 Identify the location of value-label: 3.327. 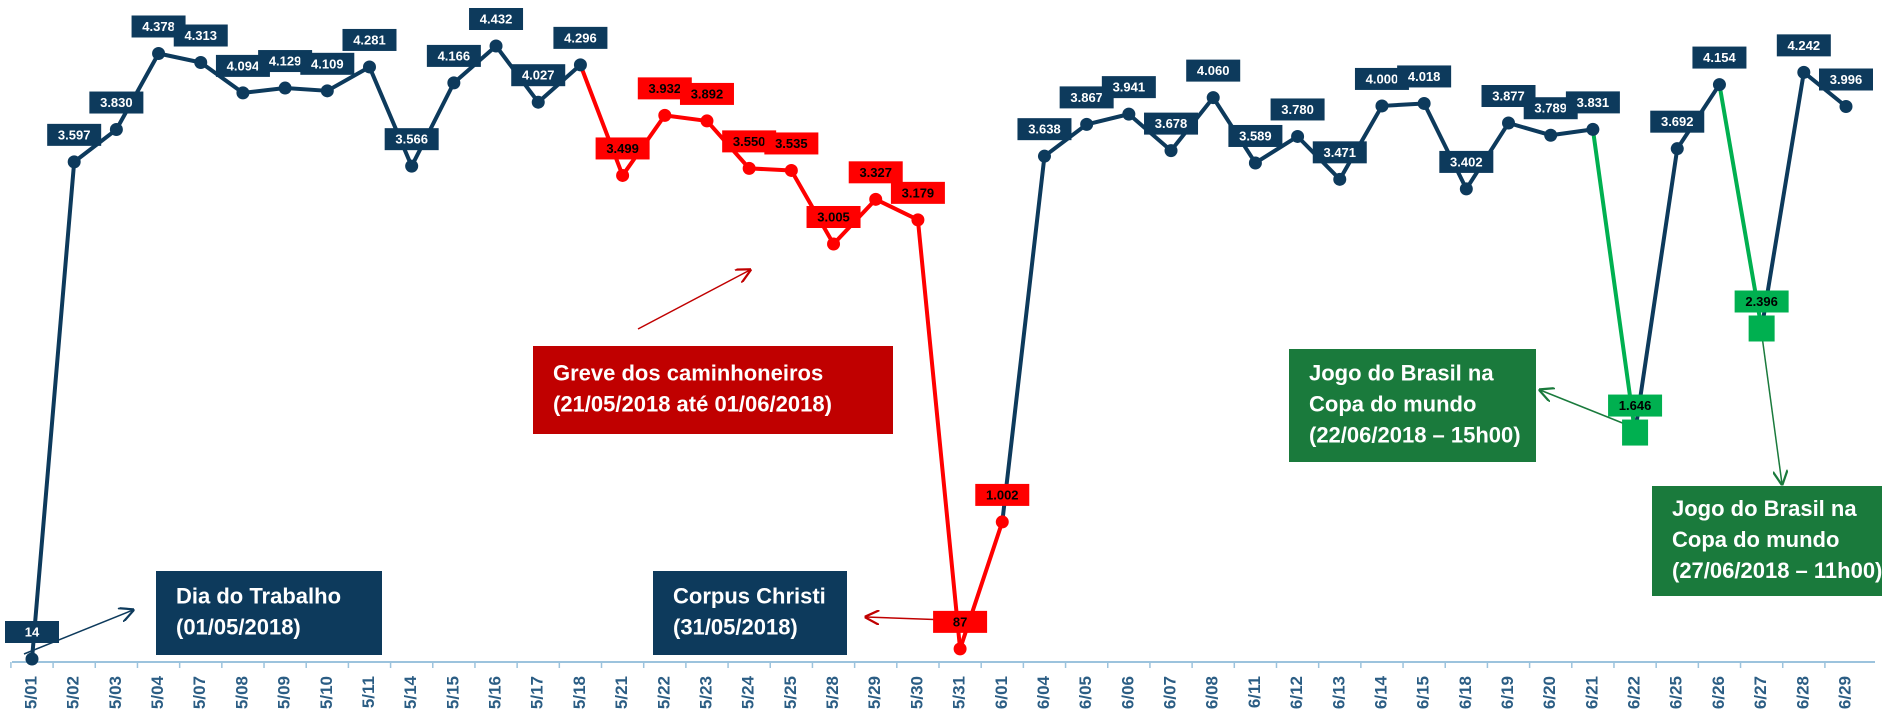
(875, 172).